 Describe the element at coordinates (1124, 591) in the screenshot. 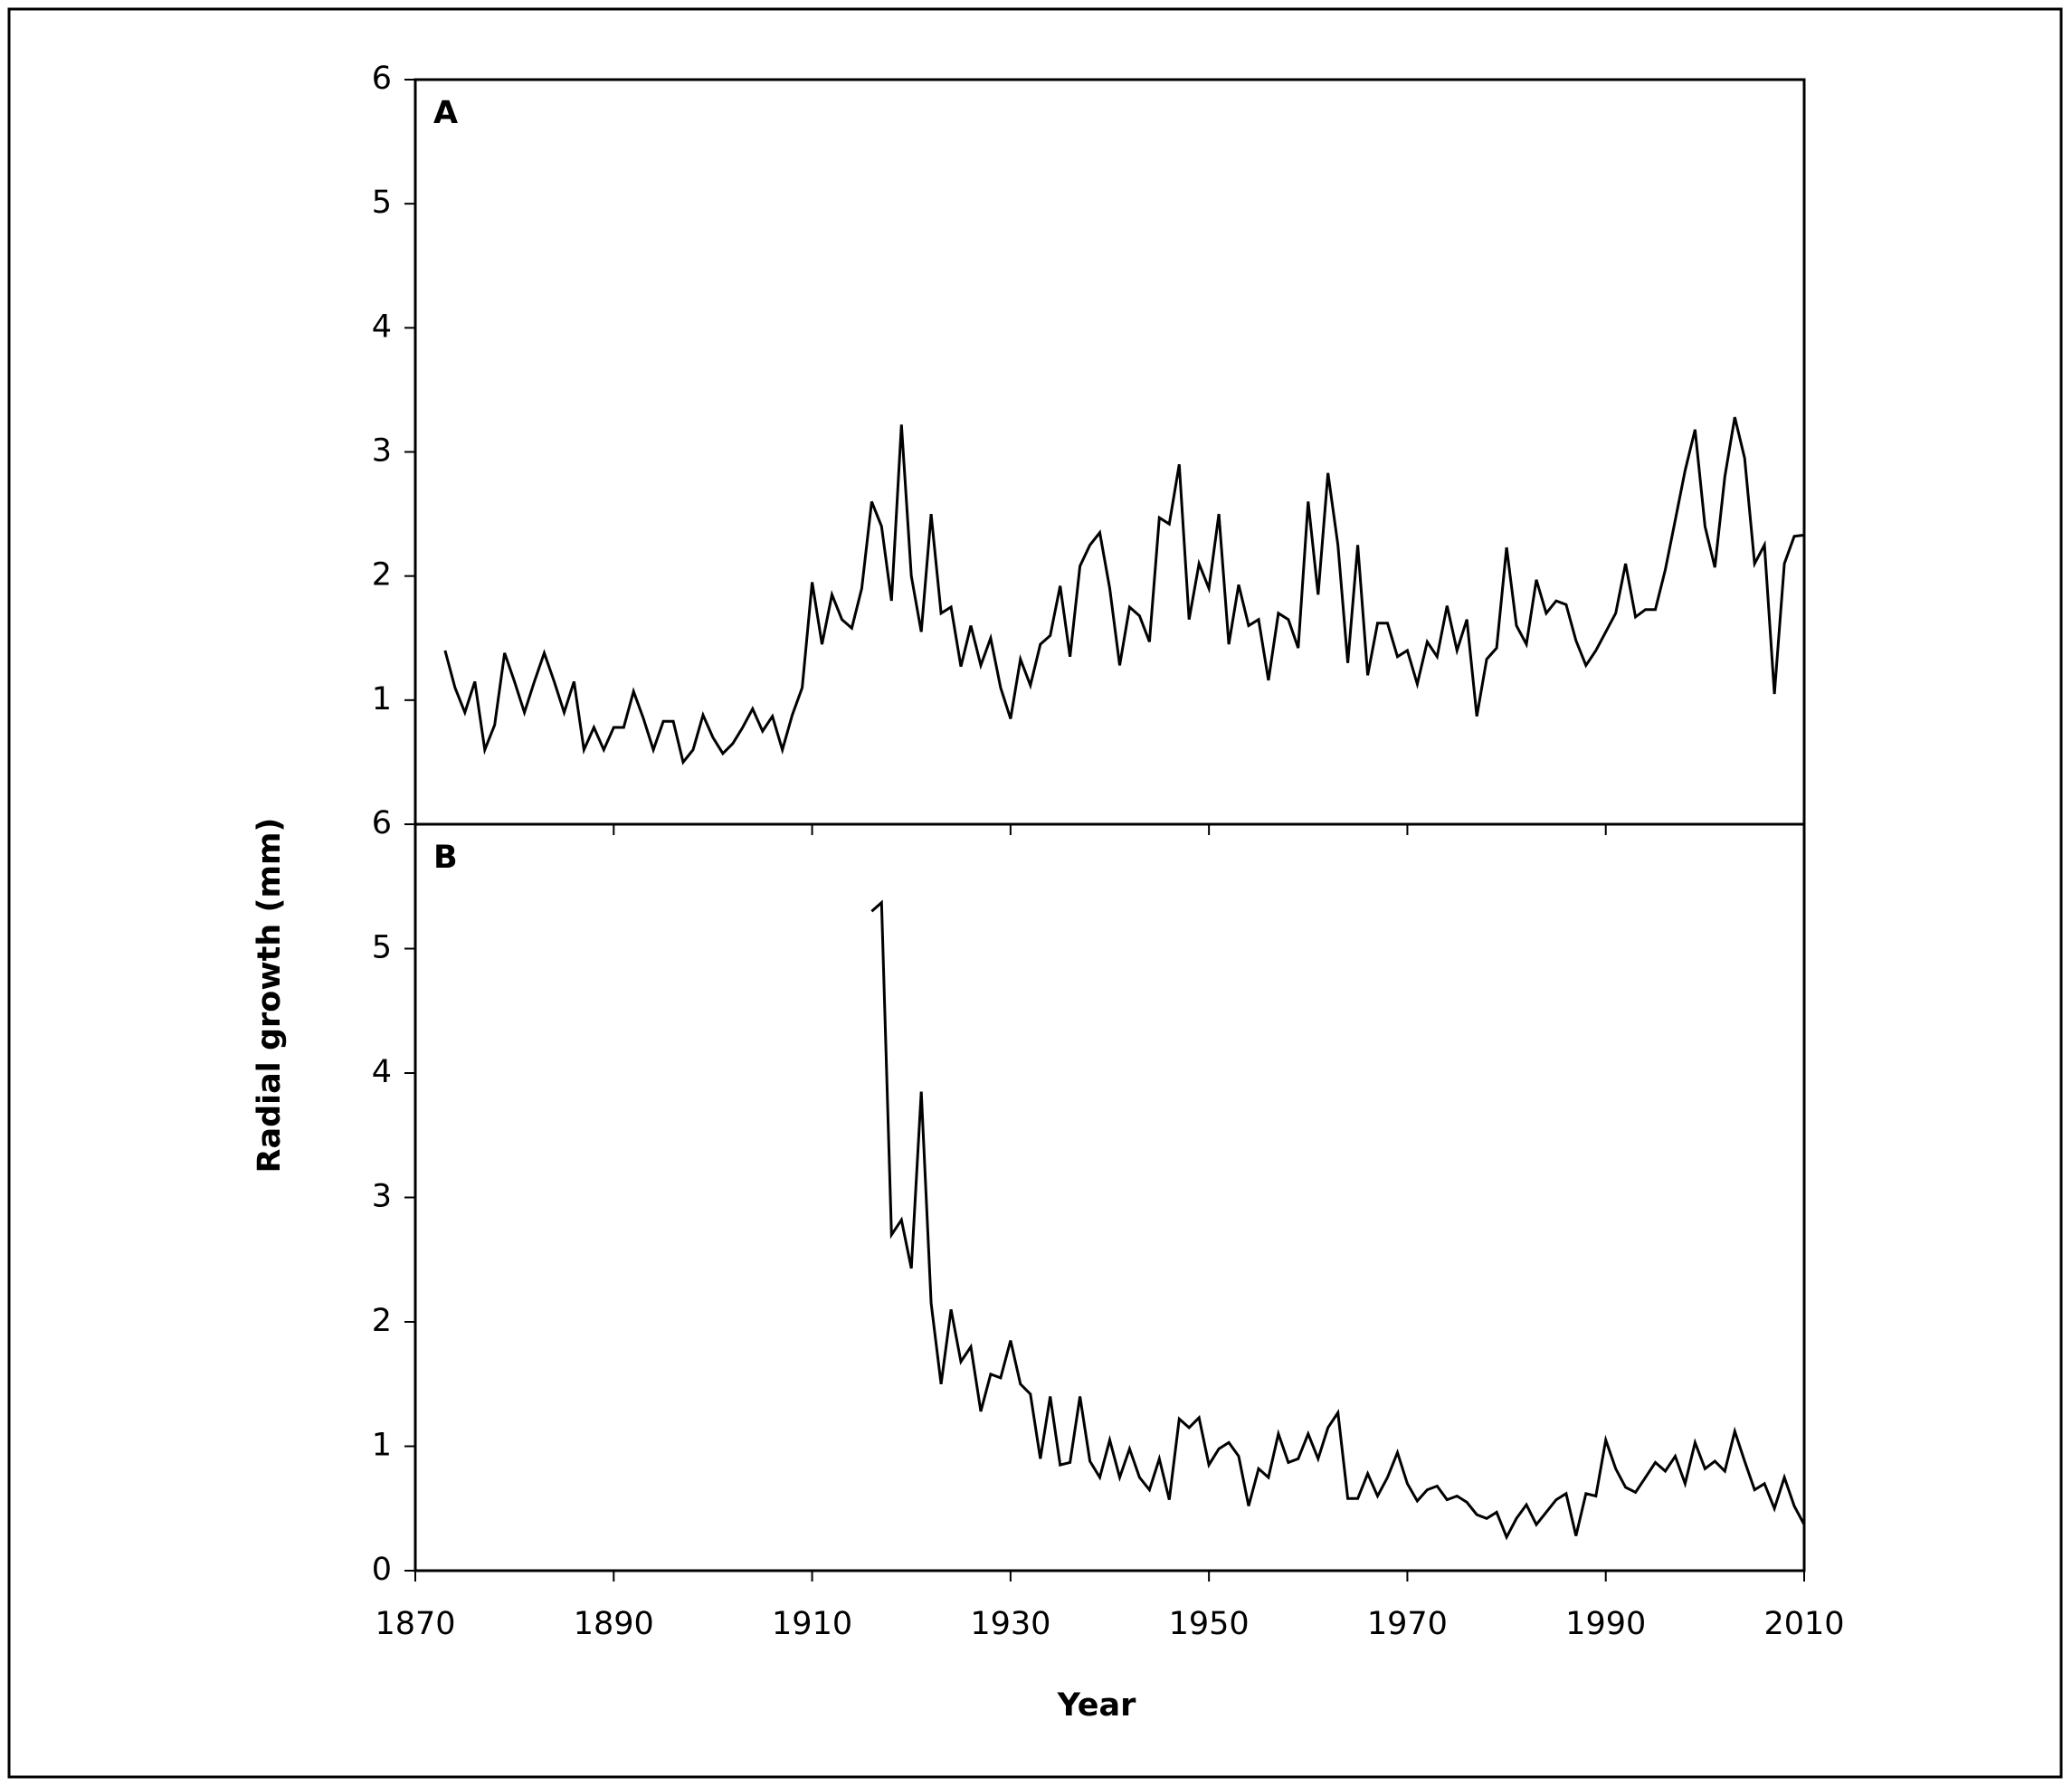

I see `data-line` at that location.